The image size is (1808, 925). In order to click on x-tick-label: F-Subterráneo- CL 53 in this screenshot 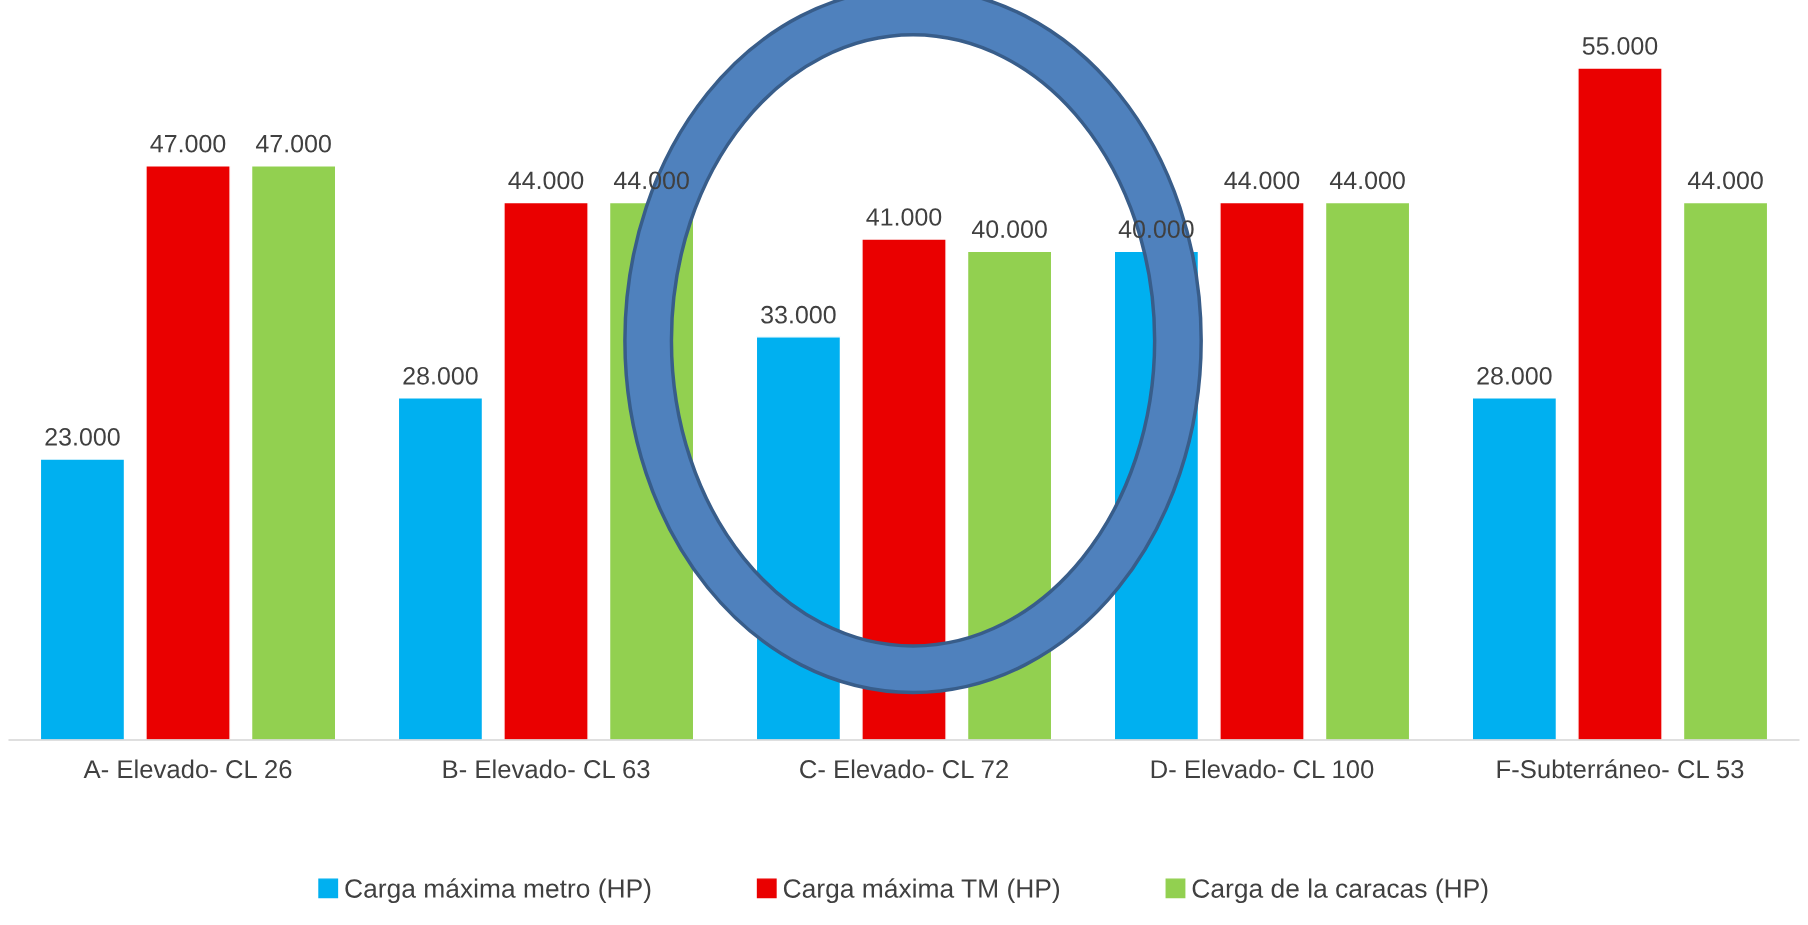, I will do `click(1620, 769)`.